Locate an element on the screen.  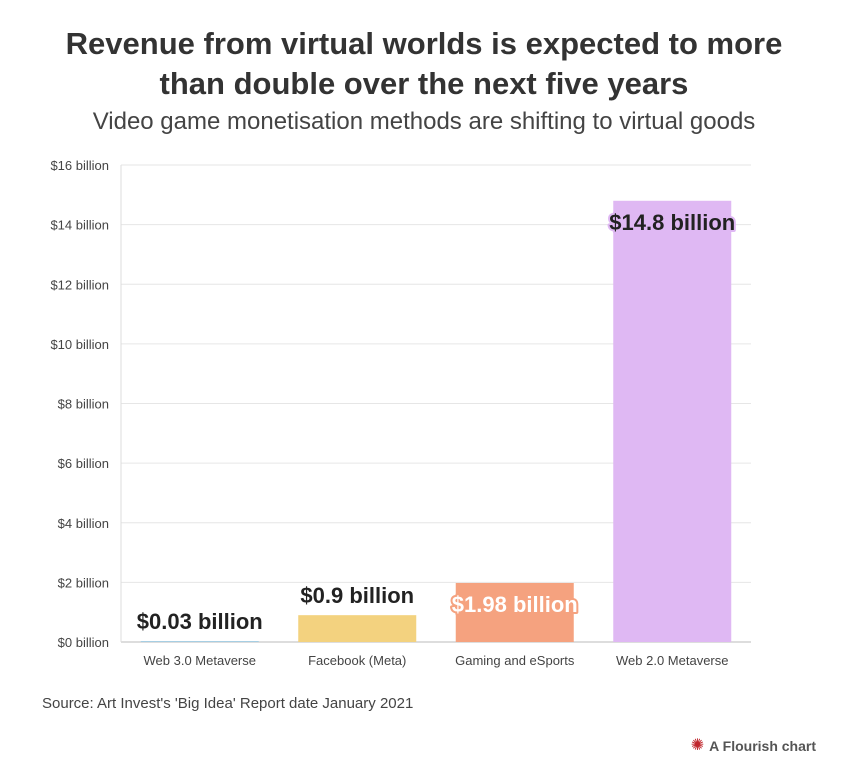
y-tick-label: $10 billion is located at coordinates (79, 344).